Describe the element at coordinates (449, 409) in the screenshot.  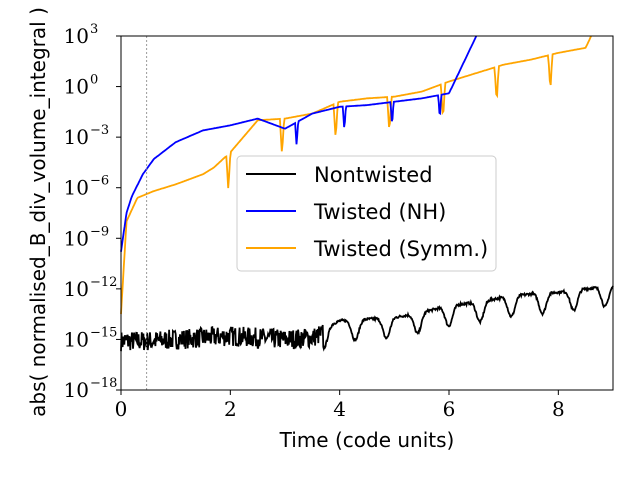
I see `x-tick-label: 6` at that location.